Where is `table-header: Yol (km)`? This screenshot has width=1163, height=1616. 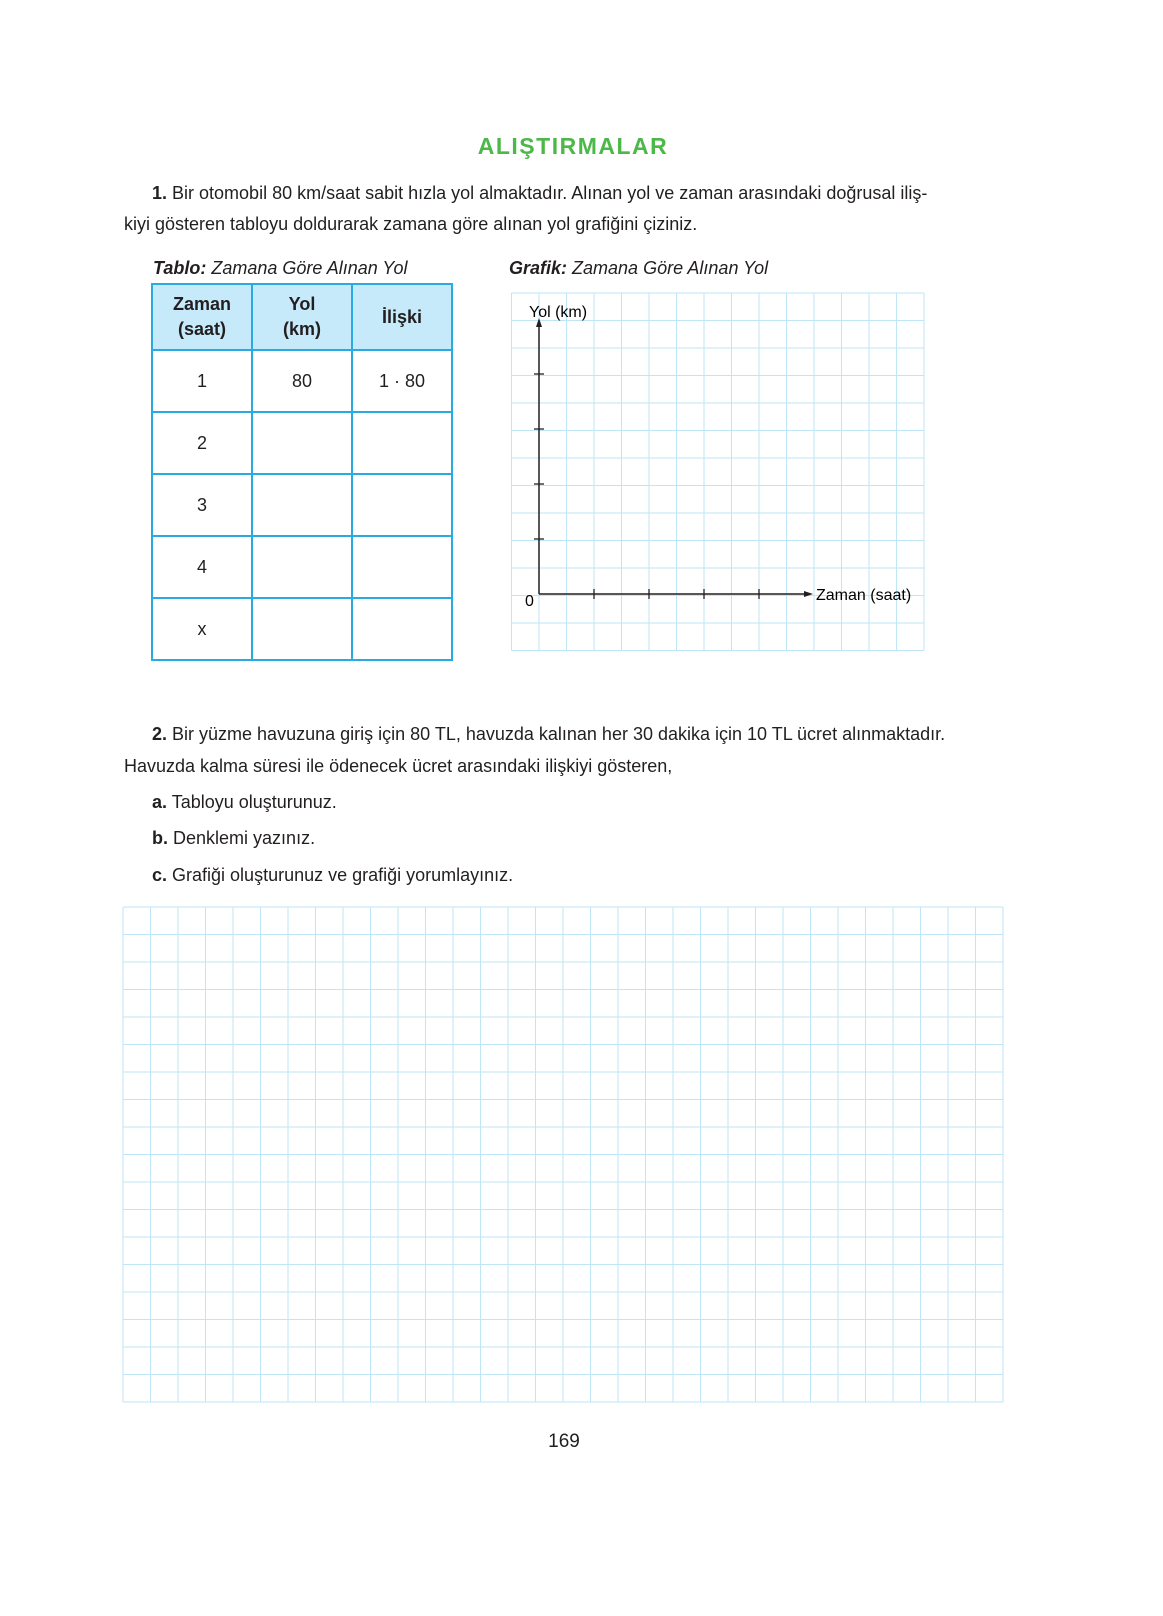
table-header: Yol (km) is located at coordinates (302, 317).